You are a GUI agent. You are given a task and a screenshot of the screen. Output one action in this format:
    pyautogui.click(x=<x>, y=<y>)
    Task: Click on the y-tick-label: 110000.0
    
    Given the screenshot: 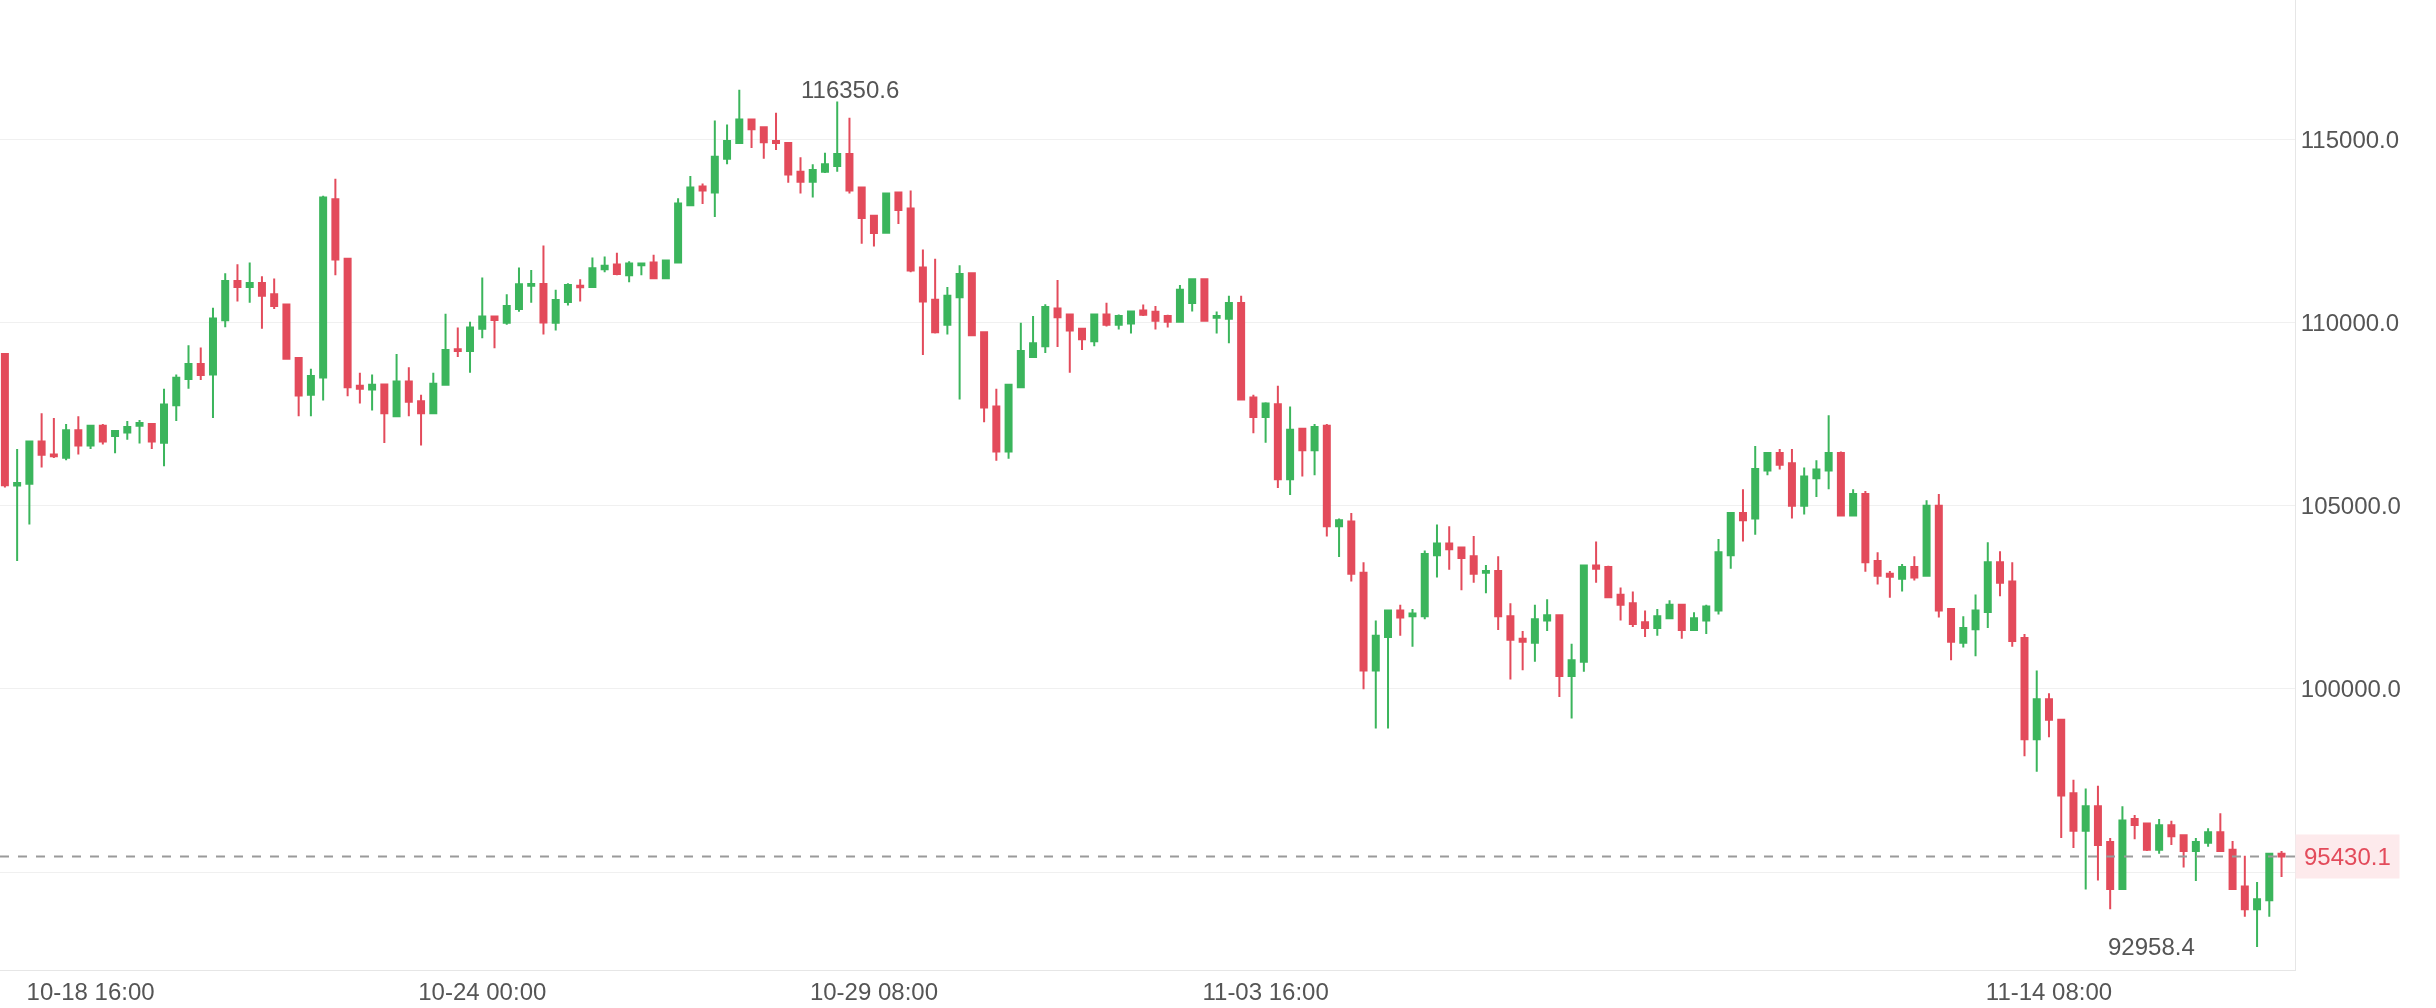 What is the action you would take?
    pyautogui.click(x=2350, y=322)
    